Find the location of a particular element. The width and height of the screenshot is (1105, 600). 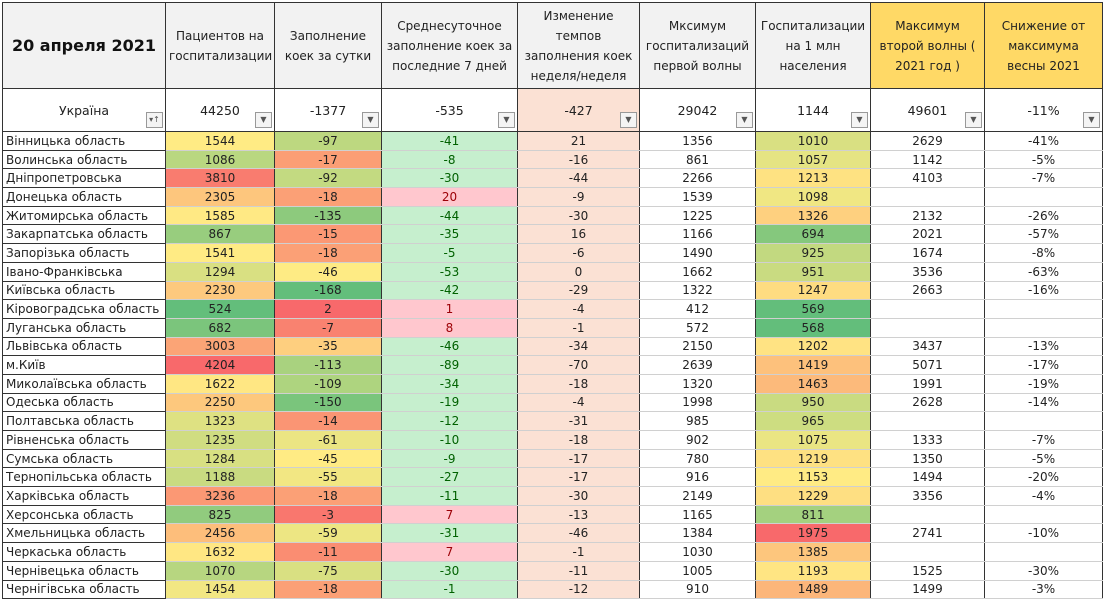

cell-col-3: -12 is located at coordinates (449, 421).